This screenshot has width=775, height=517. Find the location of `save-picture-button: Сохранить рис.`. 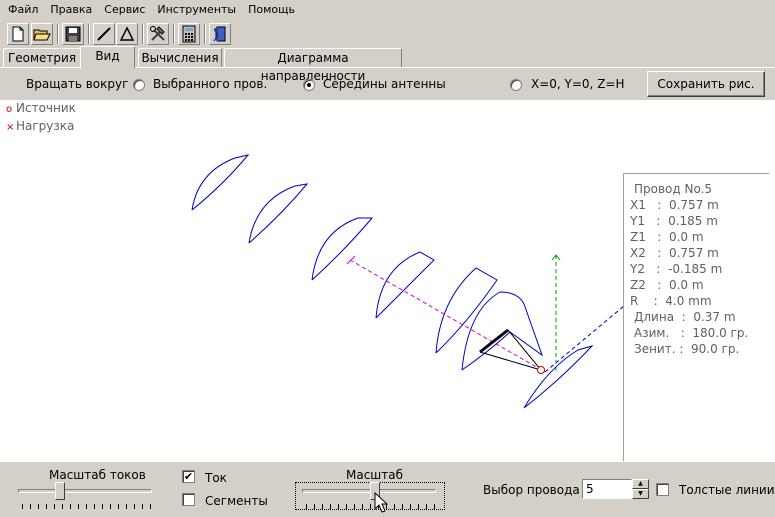

save-picture-button: Сохранить рис. is located at coordinates (706, 84).